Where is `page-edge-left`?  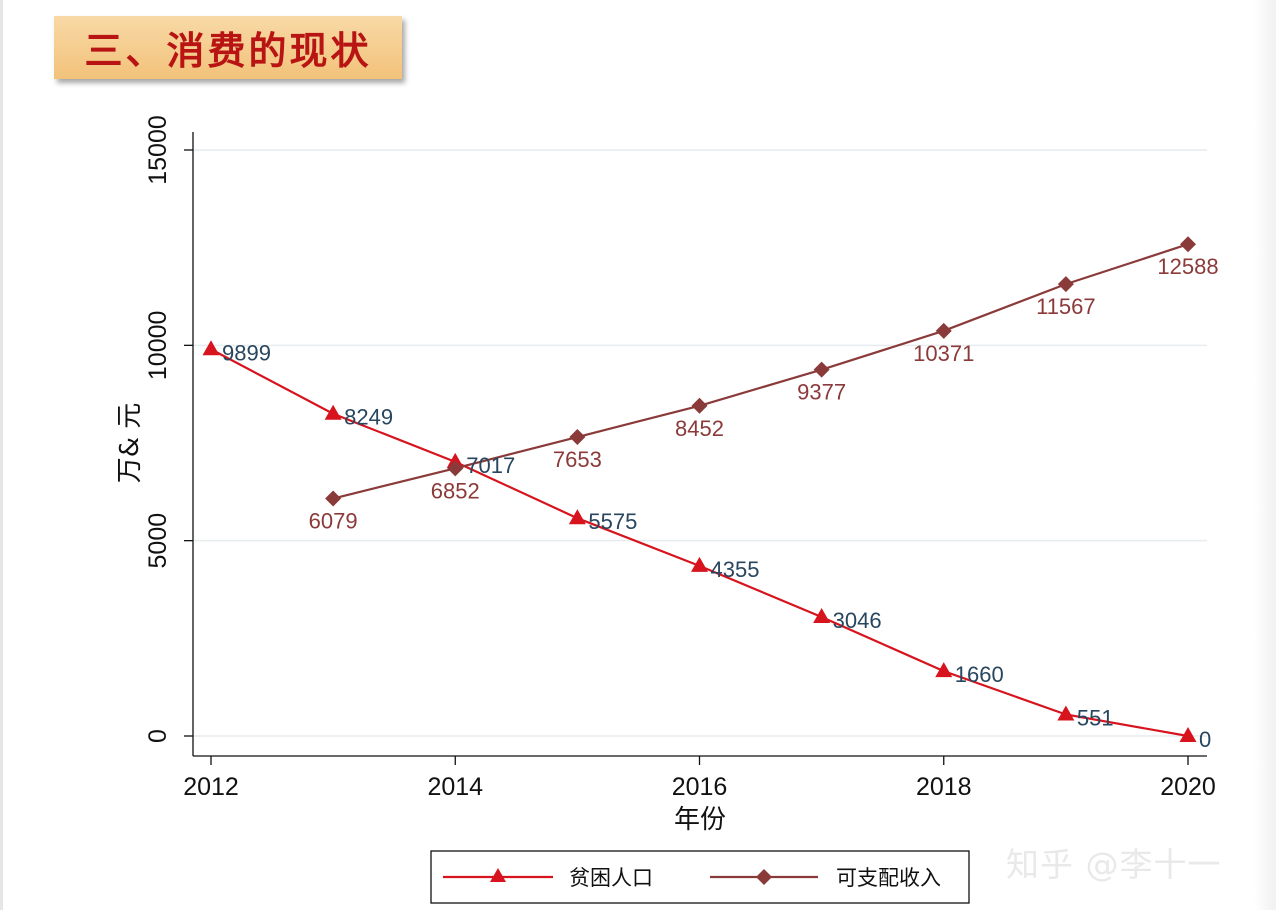
page-edge-left is located at coordinates (1, 455).